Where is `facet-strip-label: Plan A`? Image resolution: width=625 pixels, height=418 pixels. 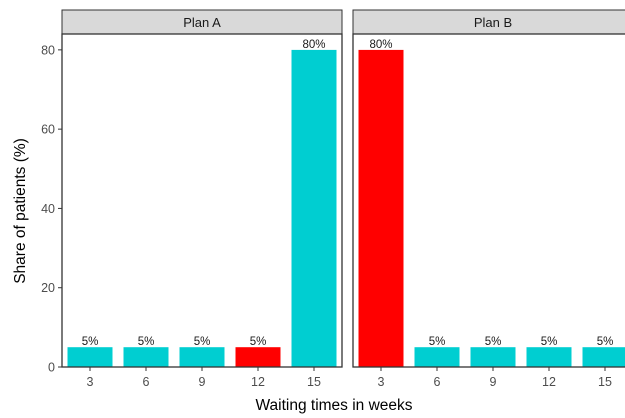
facet-strip-label: Plan A is located at coordinates (202, 22).